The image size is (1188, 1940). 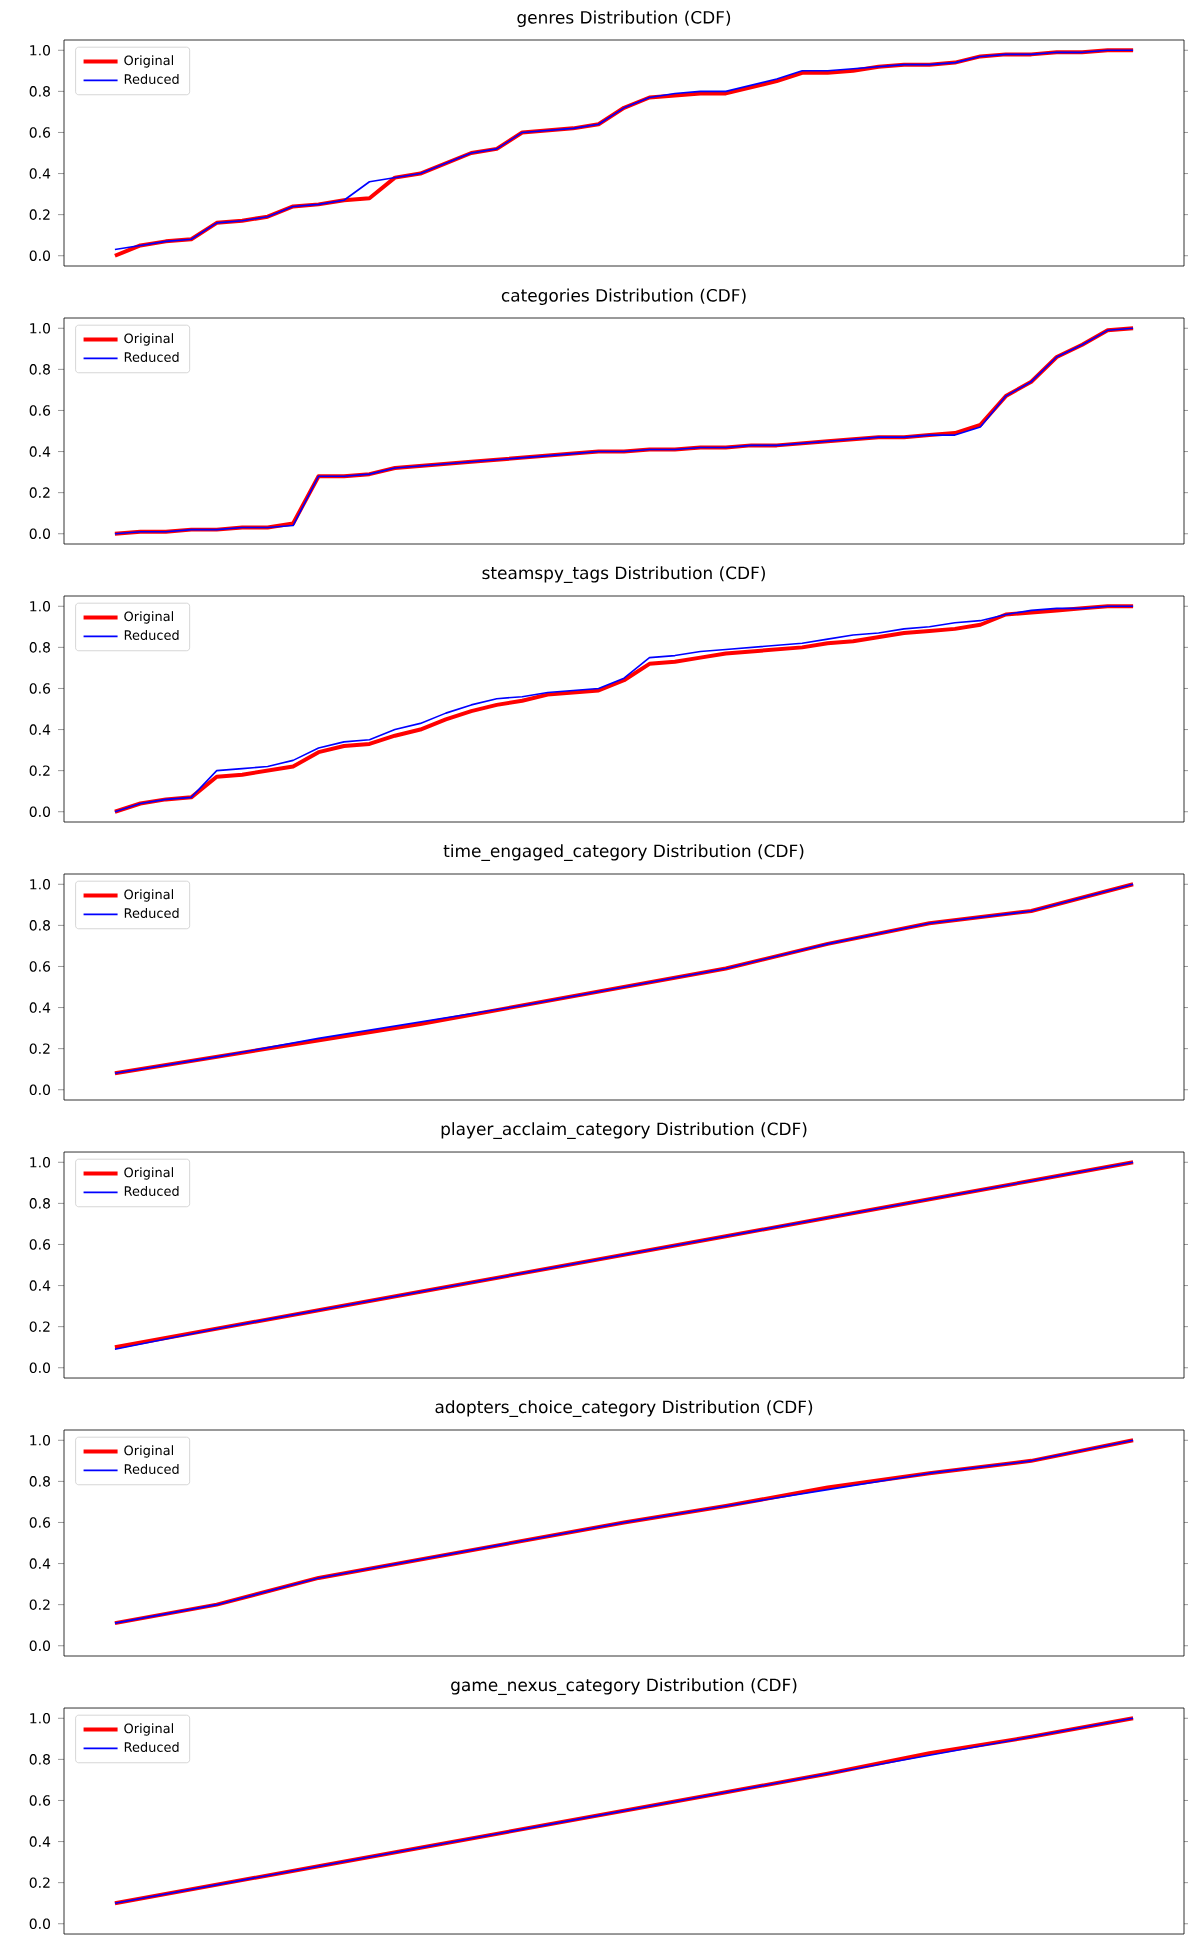 What do you see at coordinates (623, 575) in the screenshot?
I see `chart-title: steamspy_tags Distribution (CDF)` at bounding box center [623, 575].